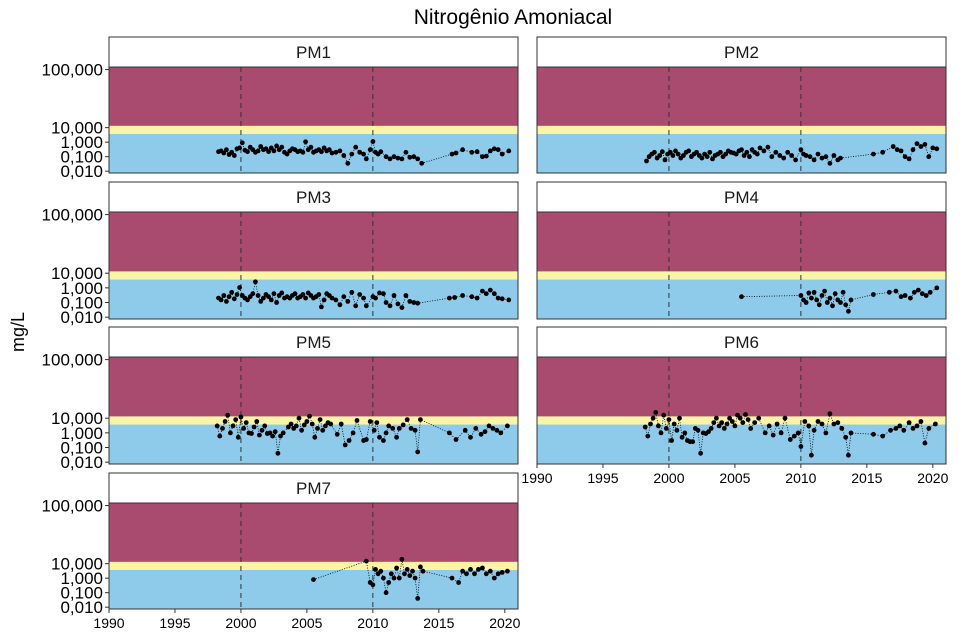  What do you see at coordinates (741, 250) in the screenshot?
I see `panel-pm4: PM4` at bounding box center [741, 250].